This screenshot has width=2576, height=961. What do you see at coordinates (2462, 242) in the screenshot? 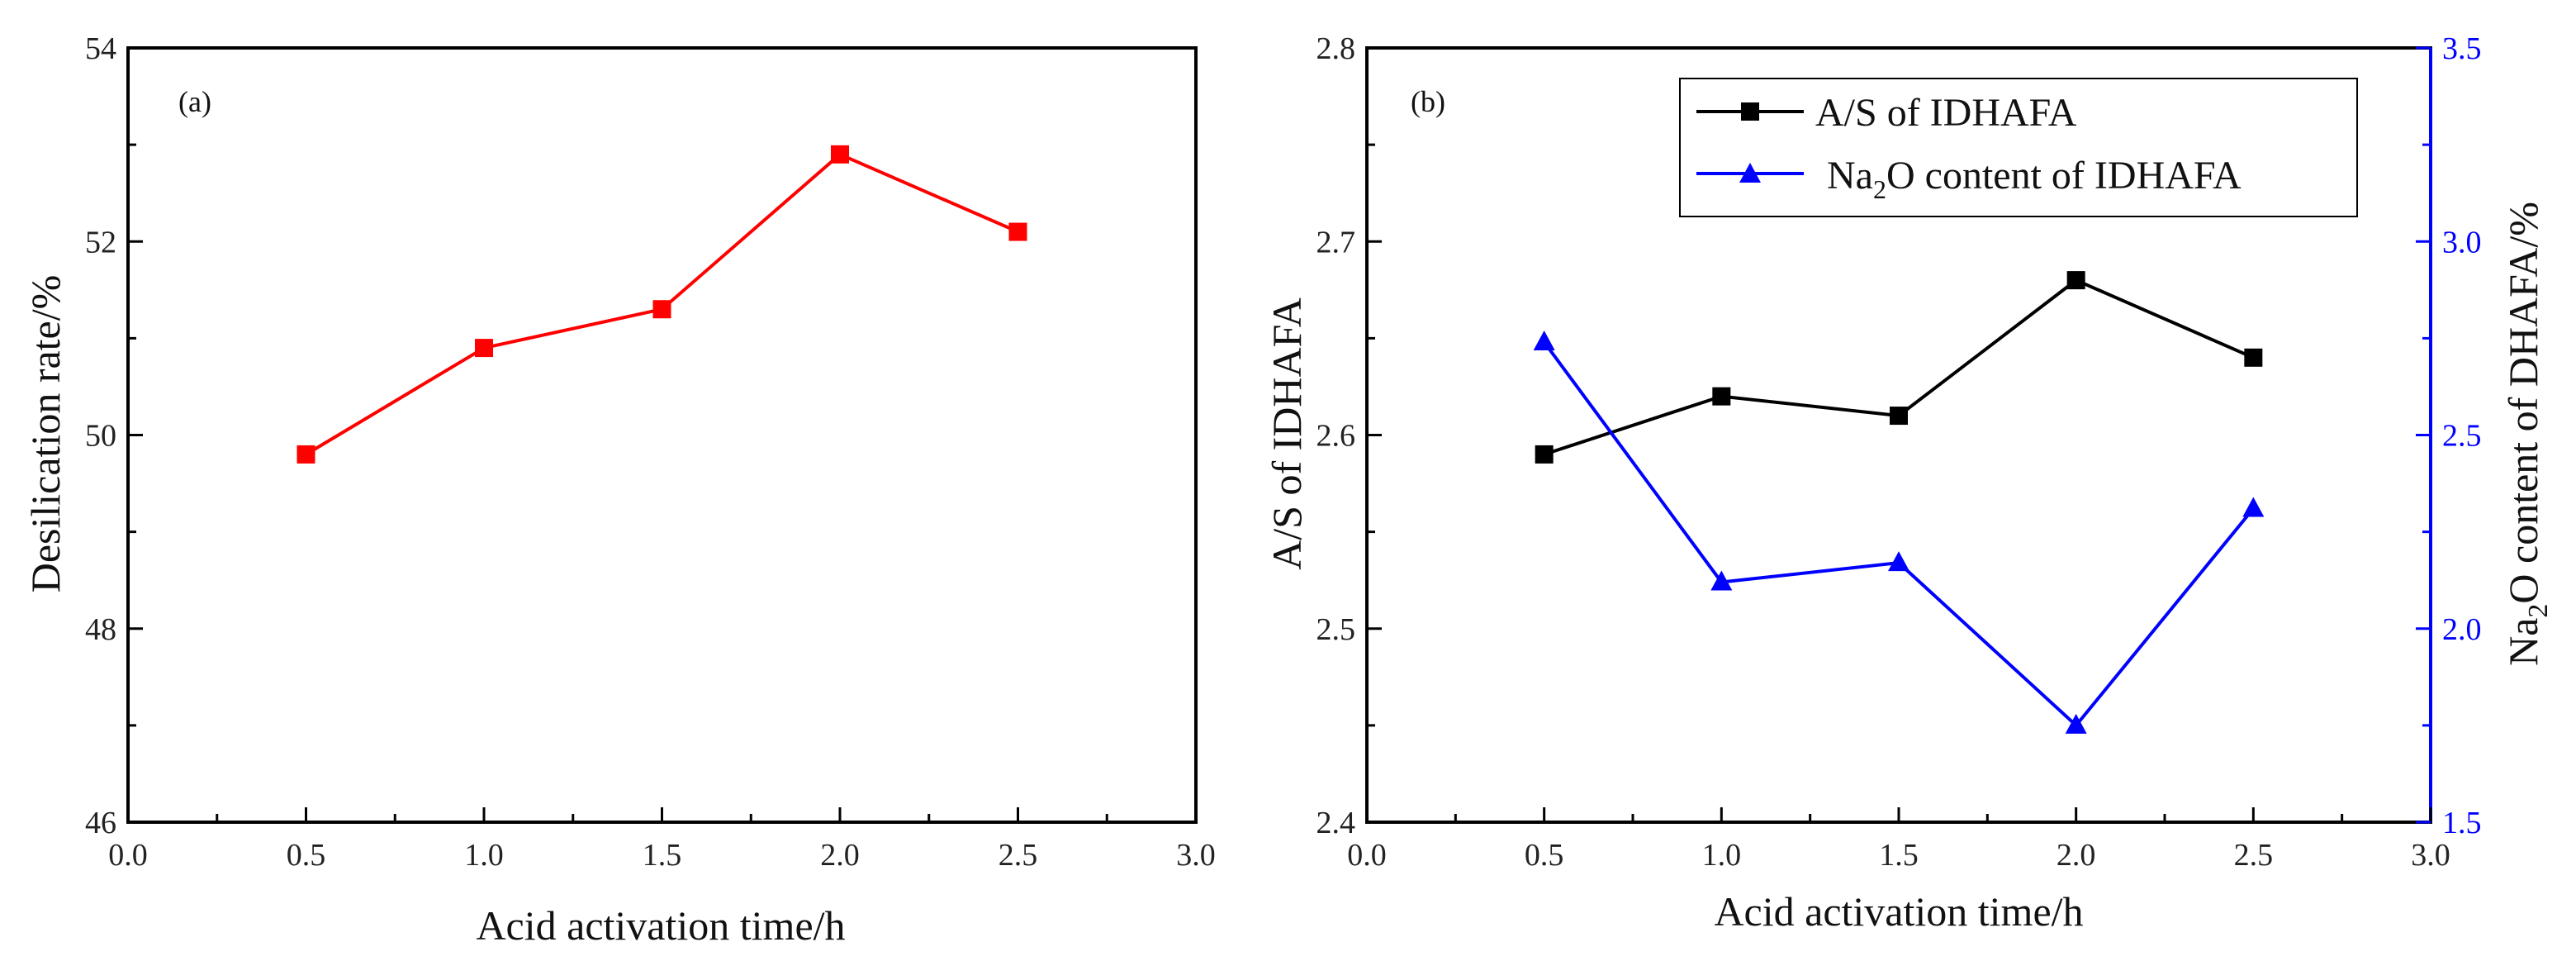
I see `y-right-tick-label: 3.0` at bounding box center [2462, 242].